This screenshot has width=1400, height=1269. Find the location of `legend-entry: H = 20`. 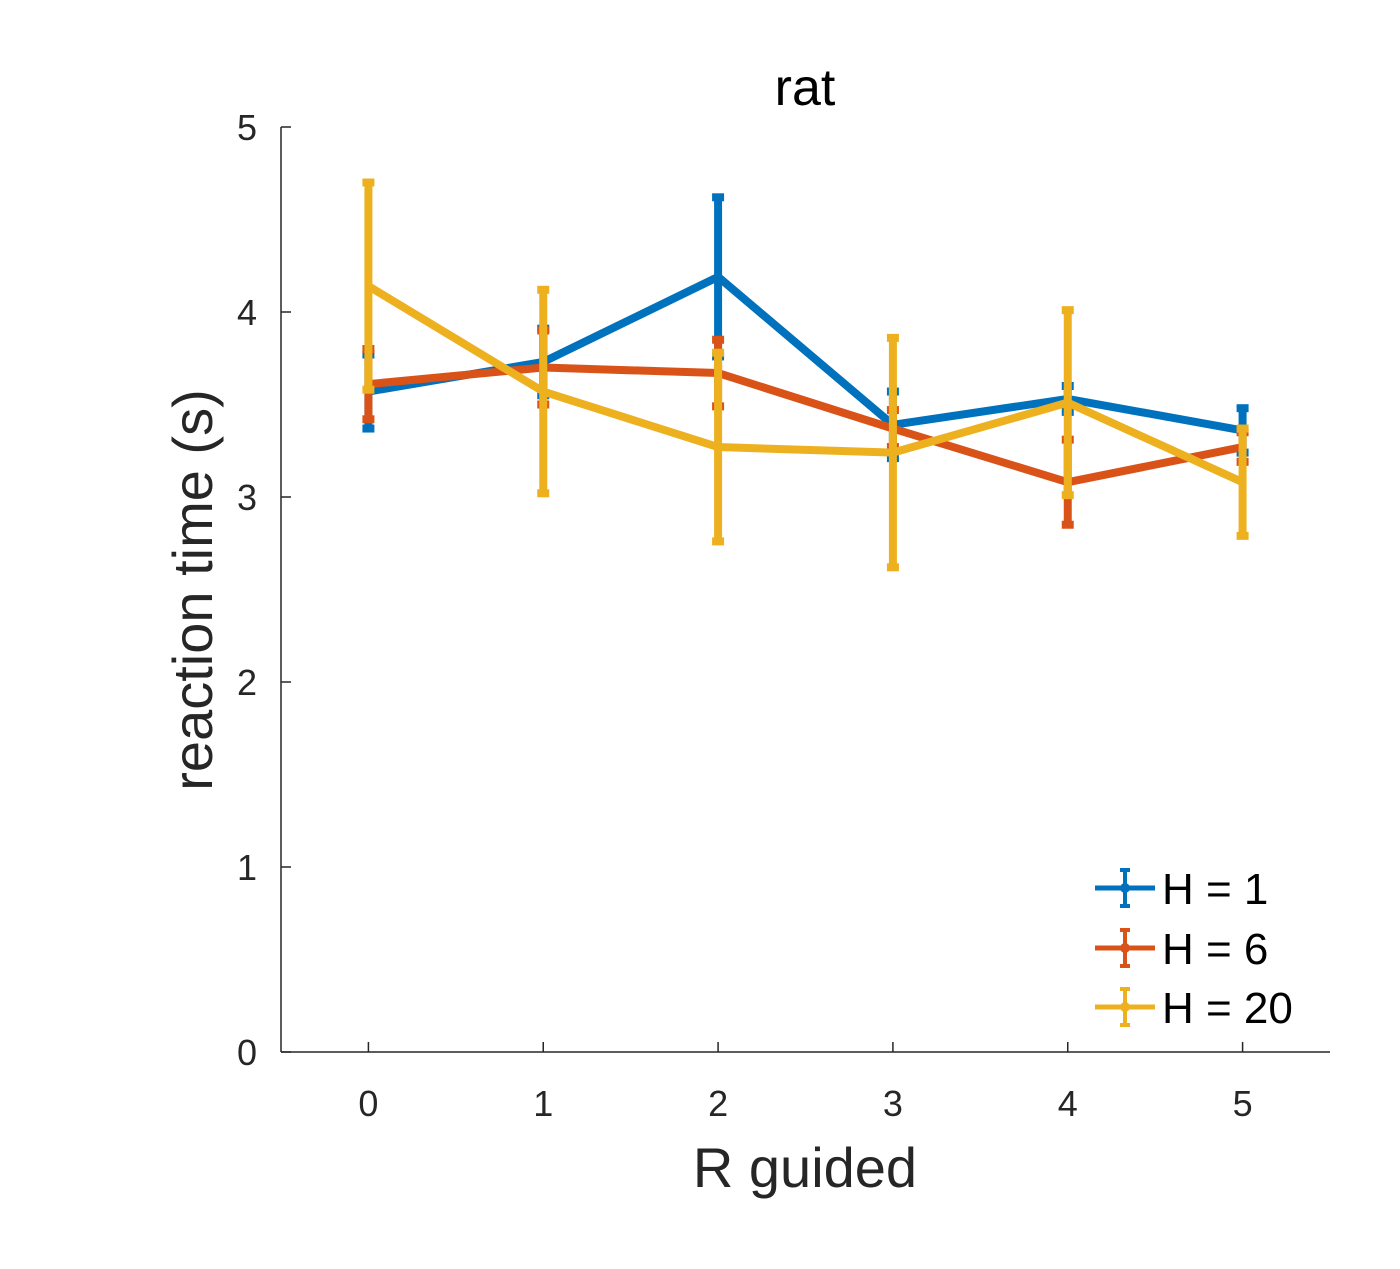

legend-entry: H = 20 is located at coordinates (1194, 1008).